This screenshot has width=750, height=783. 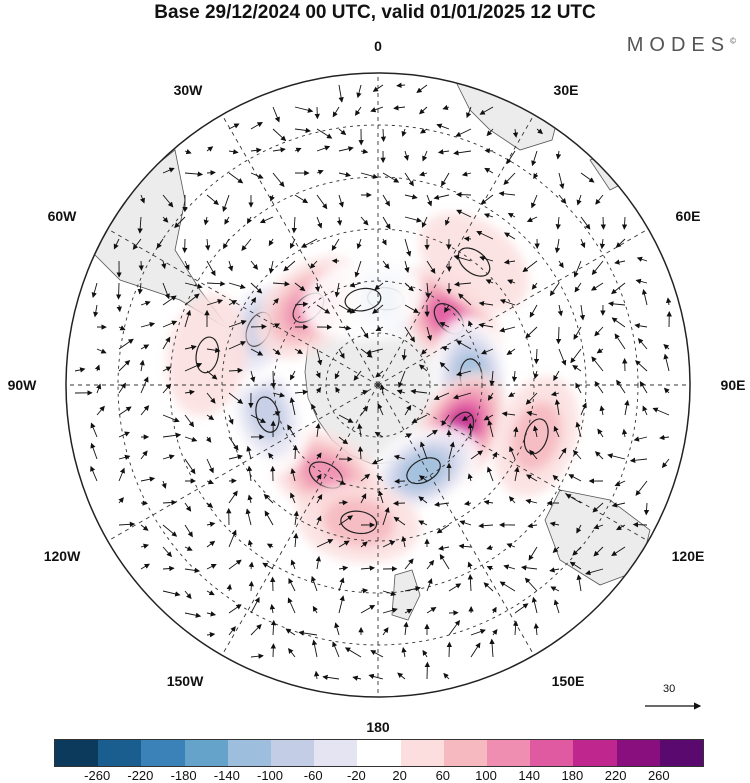 What do you see at coordinates (572, 775) in the screenshot?
I see `colorbar-tick-label: 180` at bounding box center [572, 775].